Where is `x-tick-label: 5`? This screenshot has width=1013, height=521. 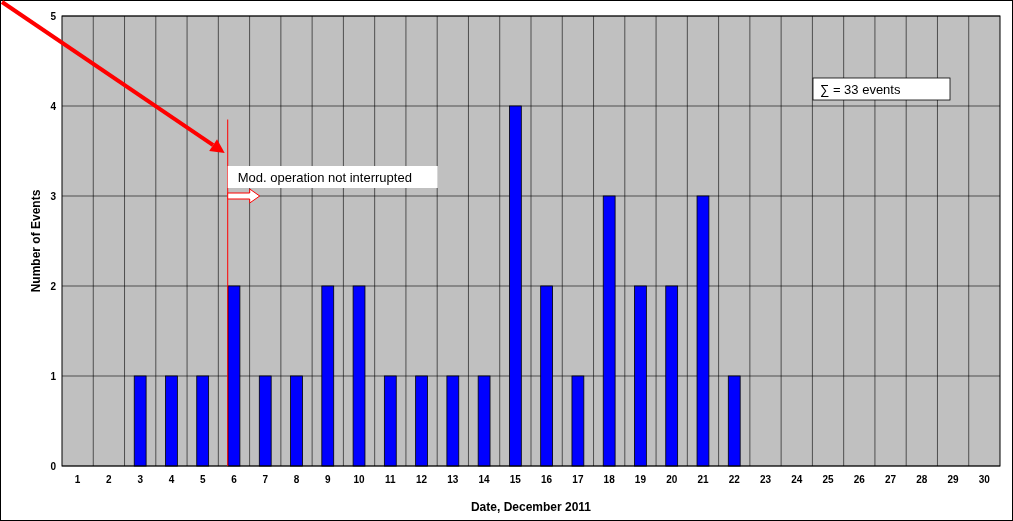 x-tick-label: 5 is located at coordinates (202, 479).